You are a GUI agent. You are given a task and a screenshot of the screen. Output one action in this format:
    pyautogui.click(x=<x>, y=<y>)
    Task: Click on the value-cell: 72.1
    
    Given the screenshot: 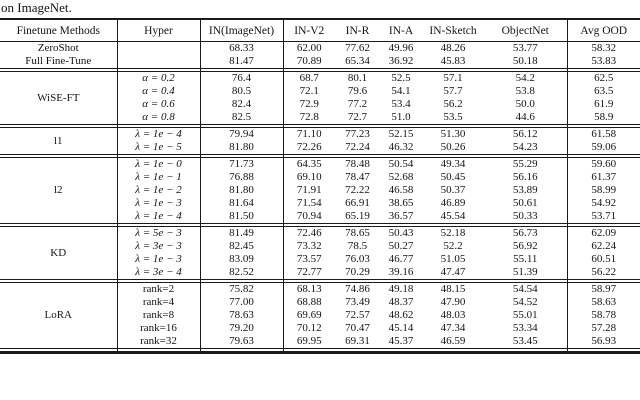 What is the action you would take?
    pyautogui.click(x=309, y=91)
    